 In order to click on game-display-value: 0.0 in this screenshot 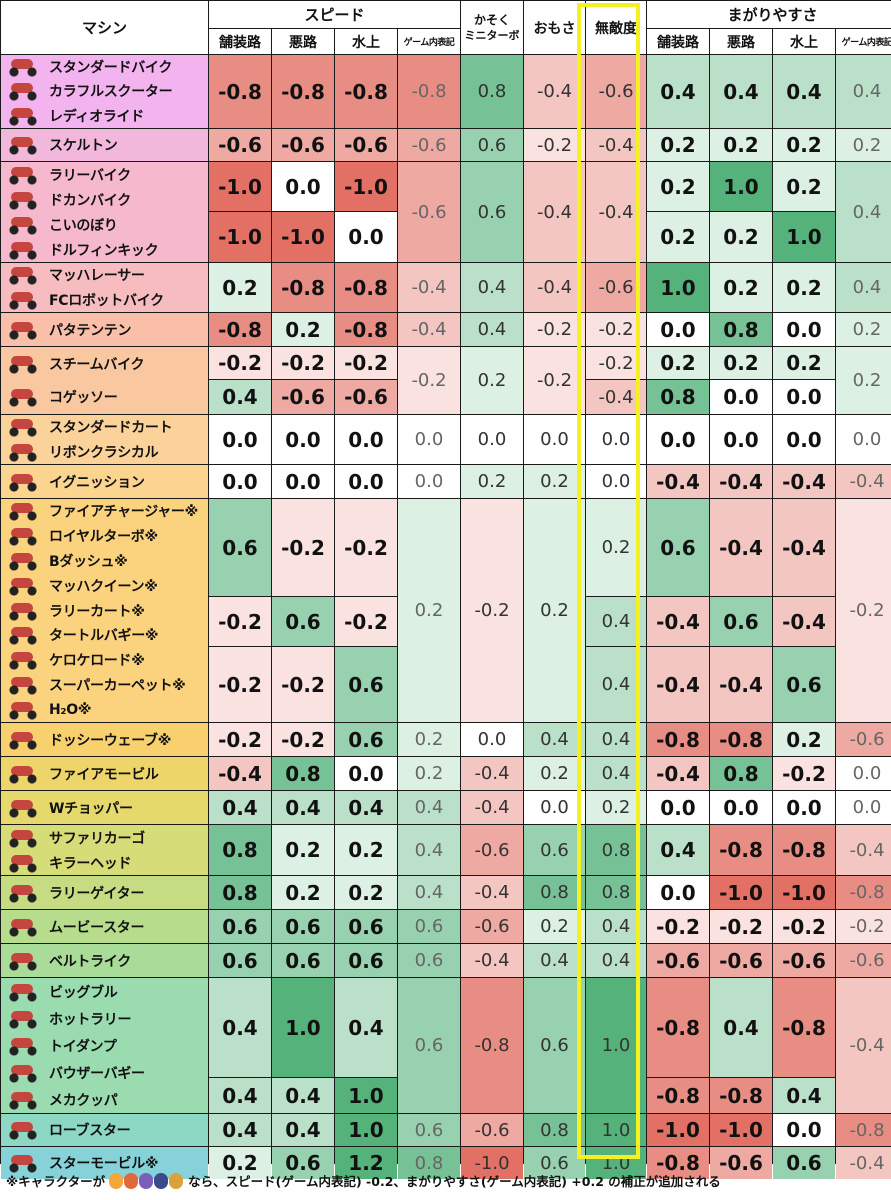, I will do `click(863, 807)`.